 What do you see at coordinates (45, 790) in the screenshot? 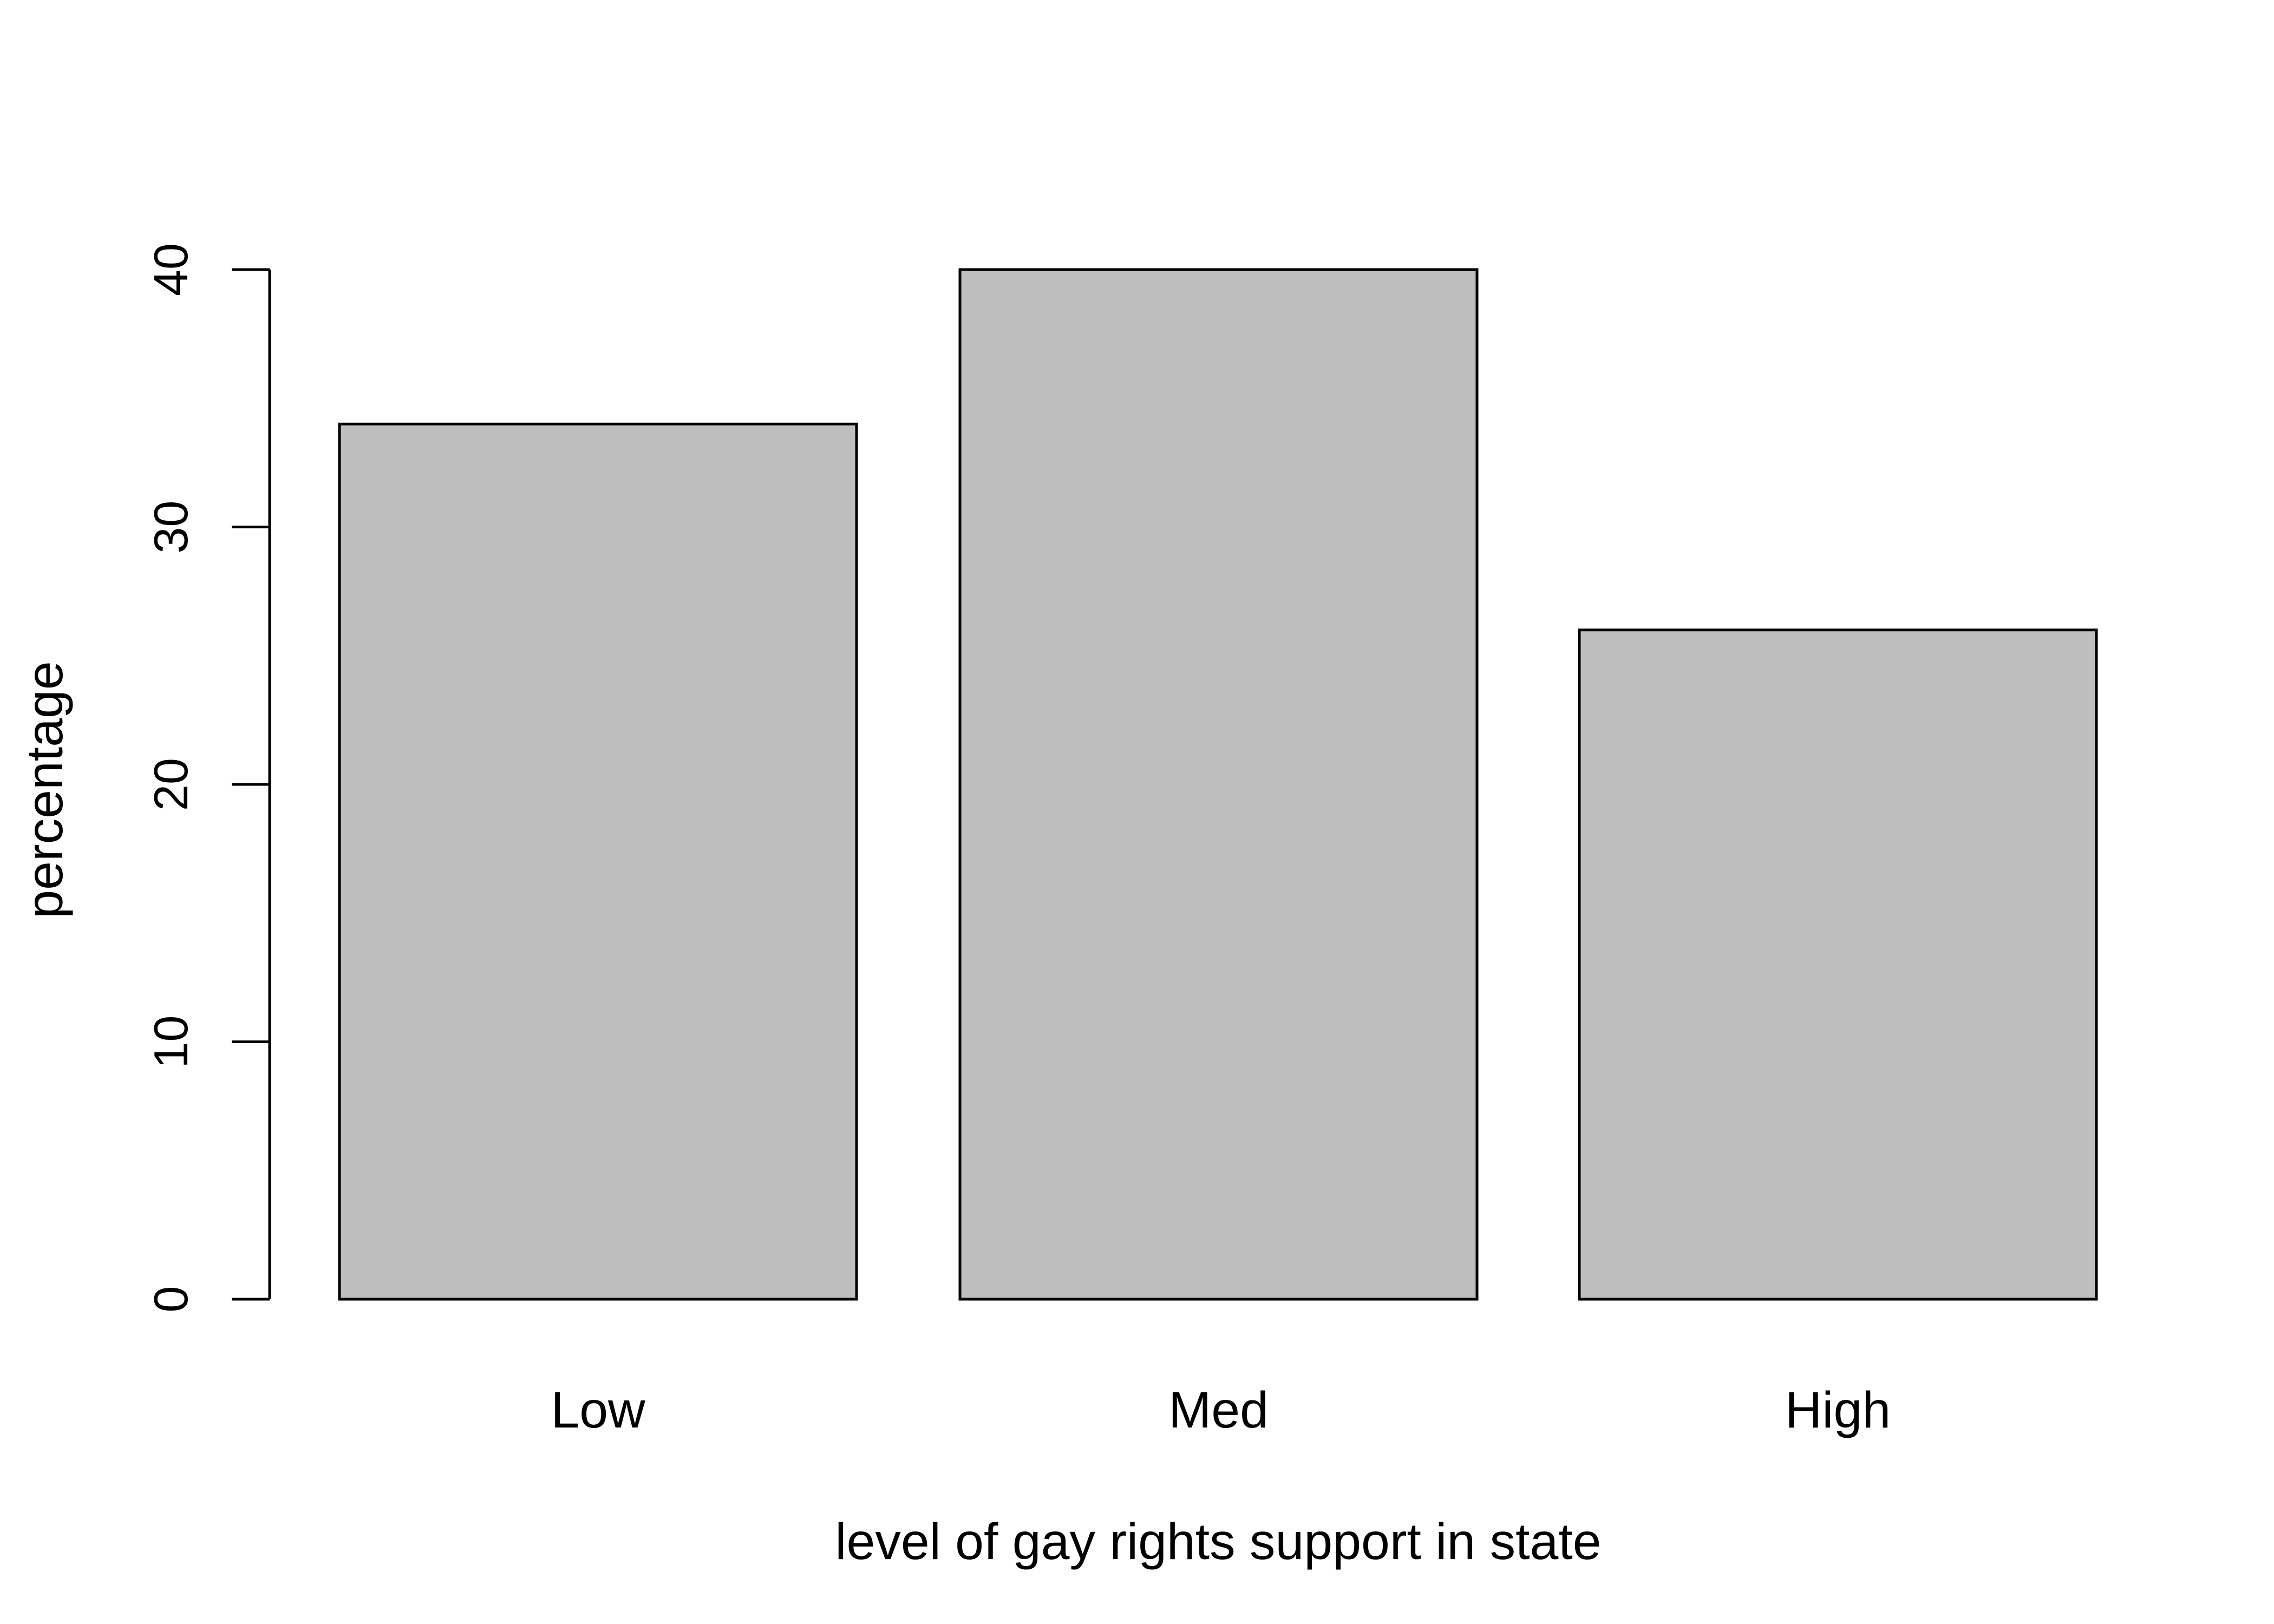
I see `y-axis-title: percentage` at bounding box center [45, 790].